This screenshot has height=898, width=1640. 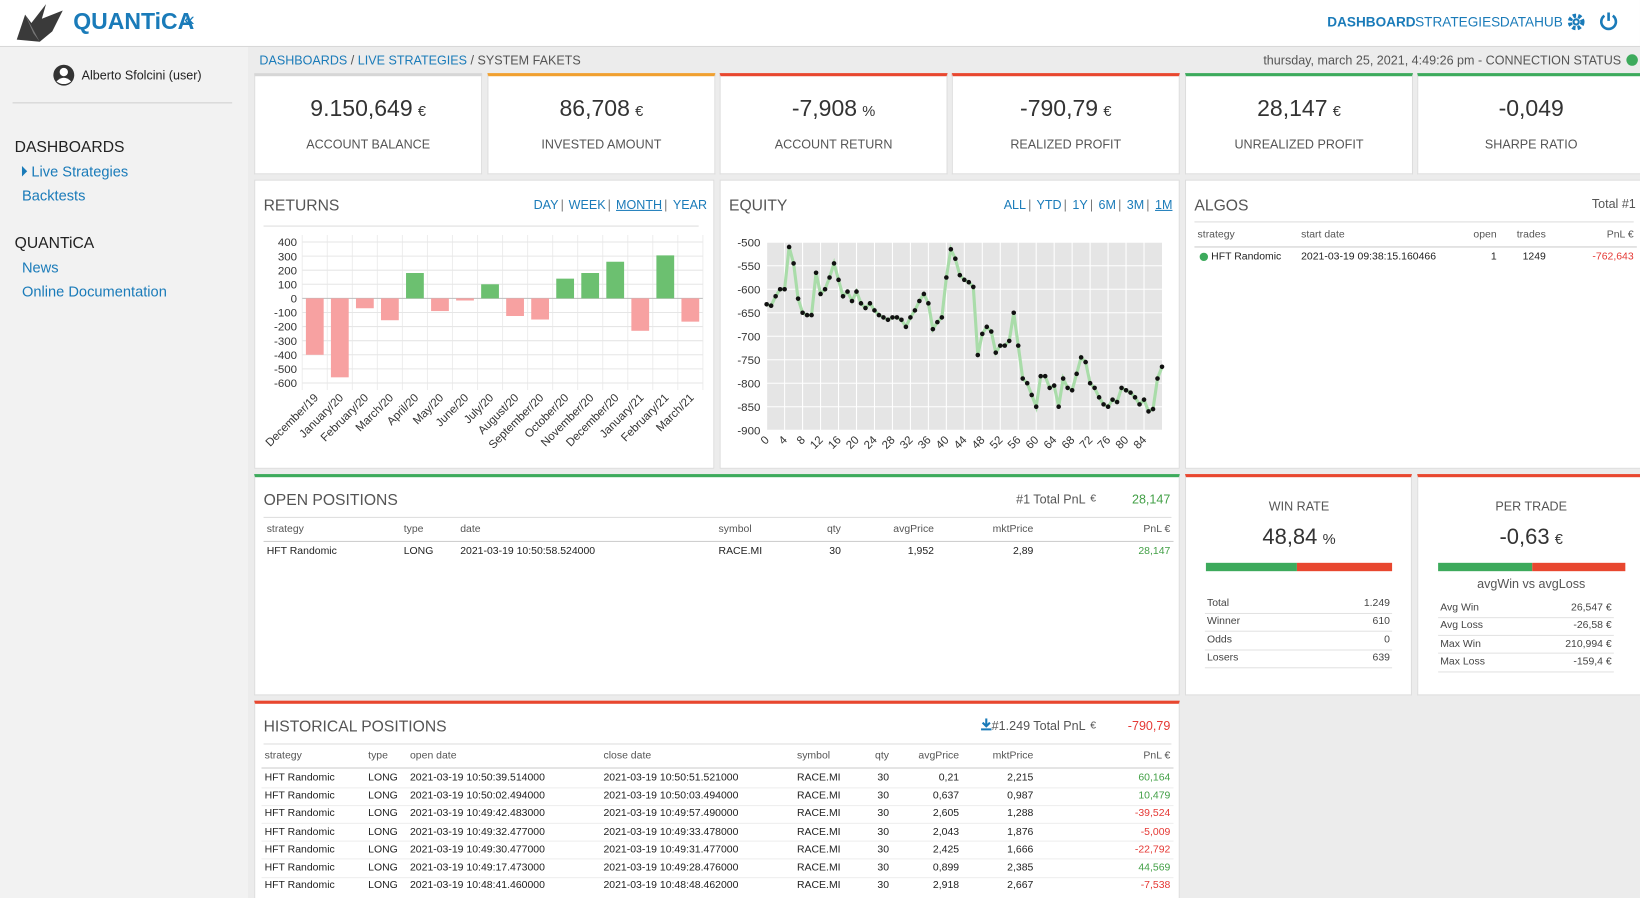 I want to click on period-link: ALL, so click(x=1015, y=204).